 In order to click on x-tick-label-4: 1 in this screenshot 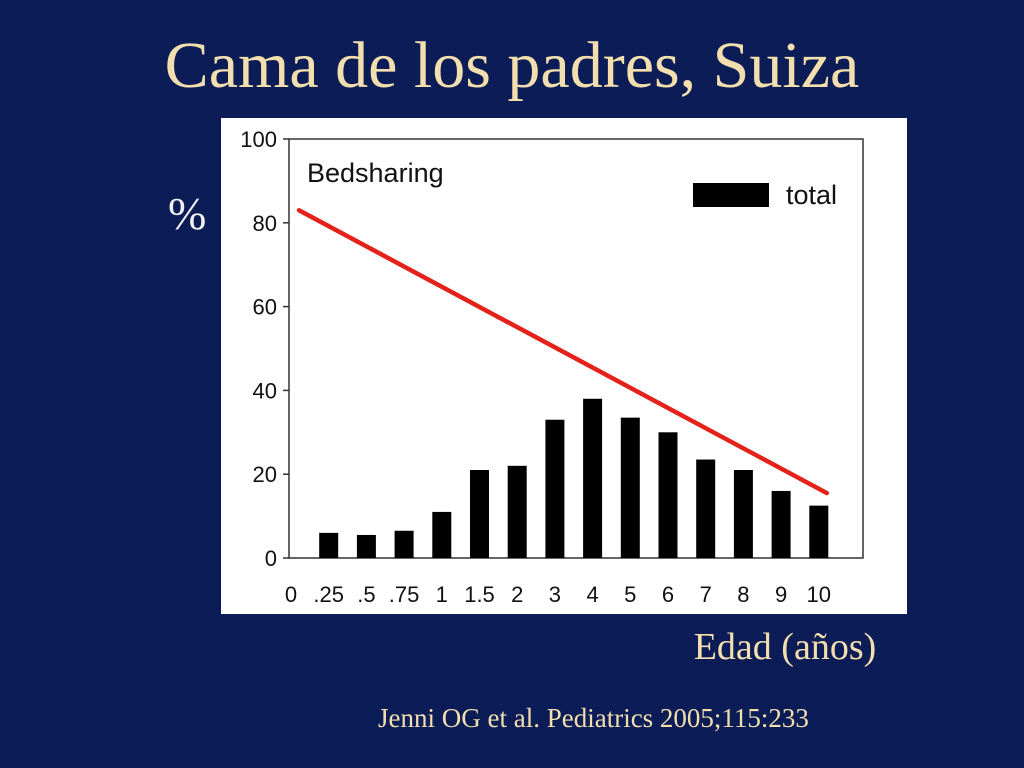, I will do `click(442, 594)`.